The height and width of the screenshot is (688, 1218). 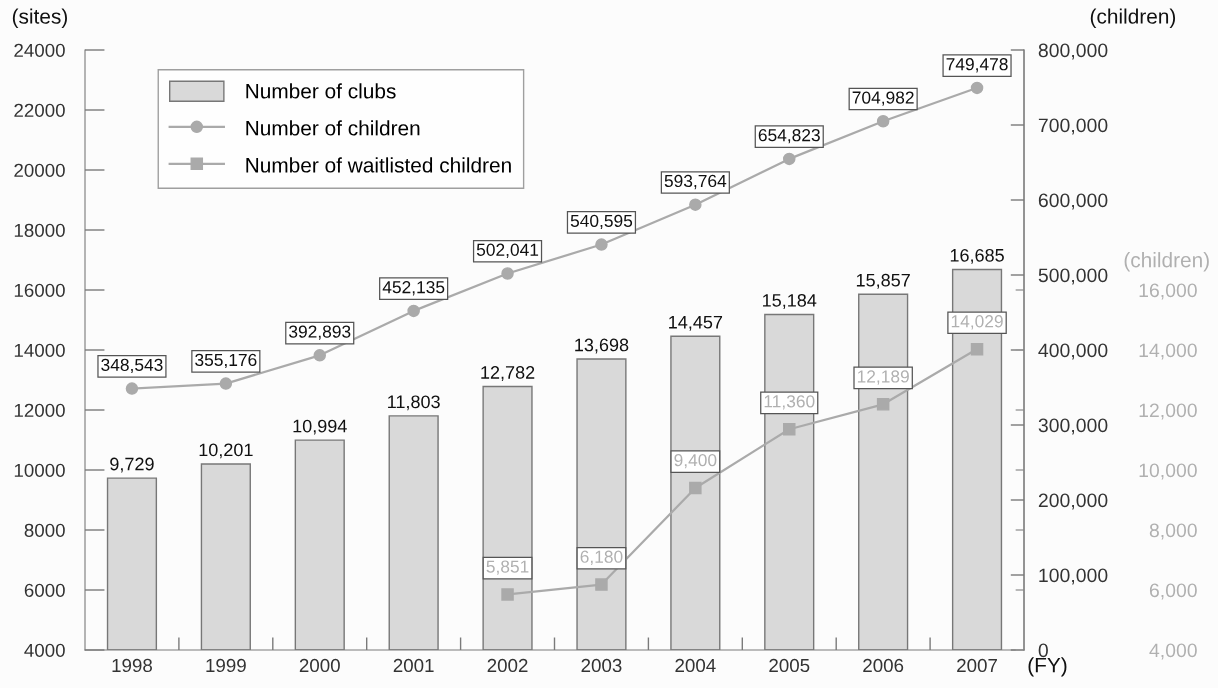 I want to click on data-label: 15,857, so click(x=883, y=281).